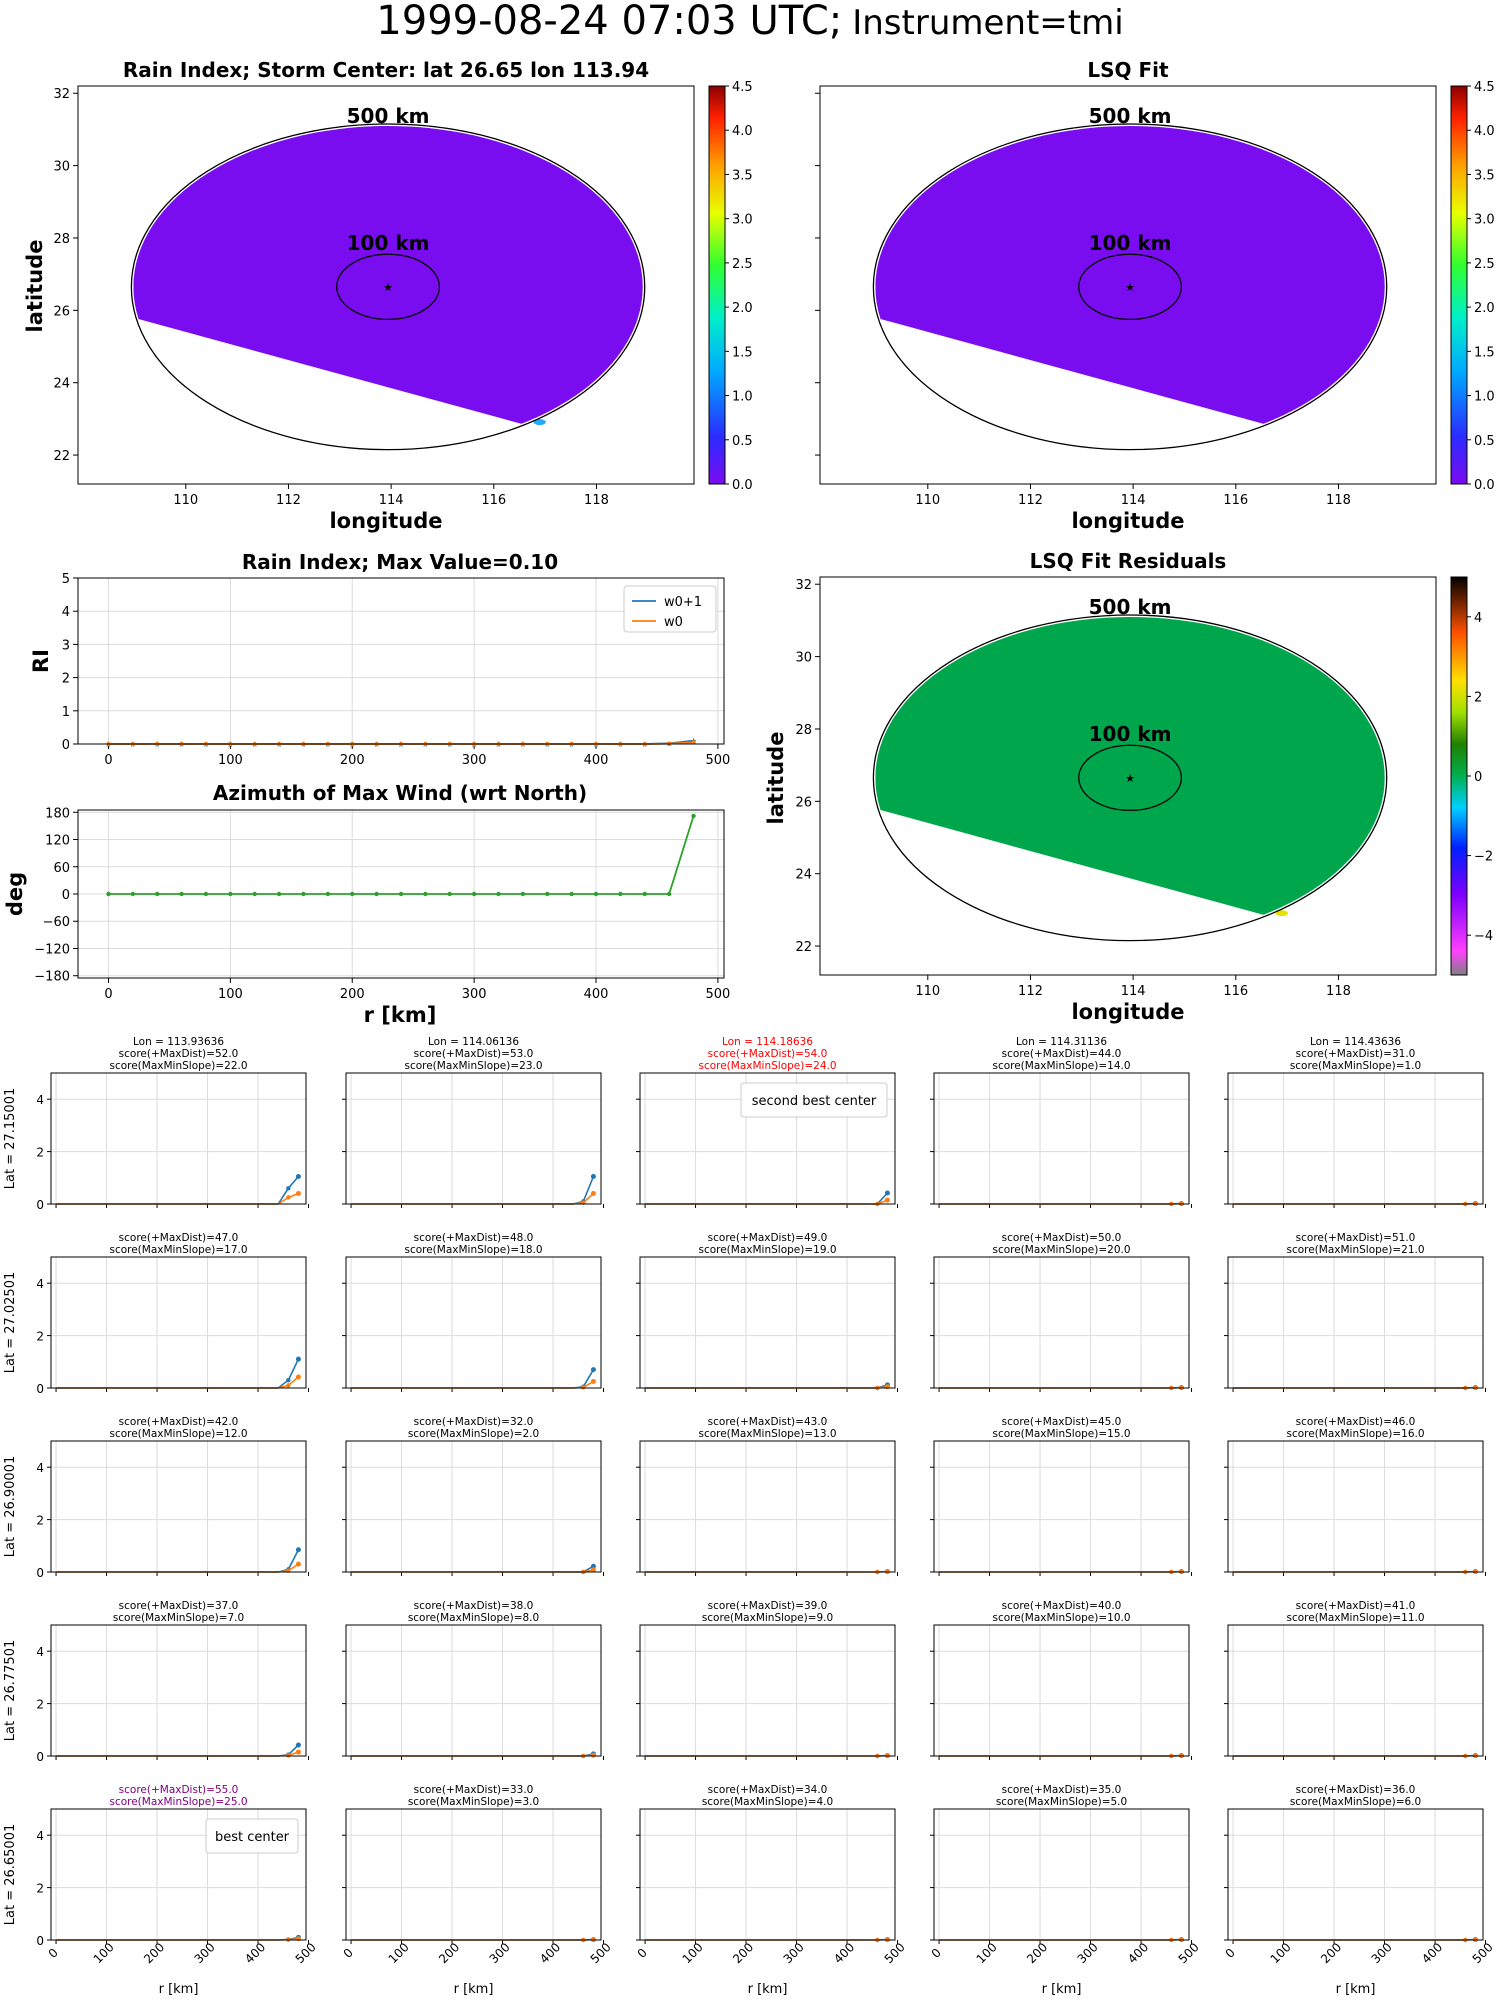  Describe the element at coordinates (768, 1606) in the screenshot. I see `subplot-title-line: score(+MaxDist)=39.0` at that location.